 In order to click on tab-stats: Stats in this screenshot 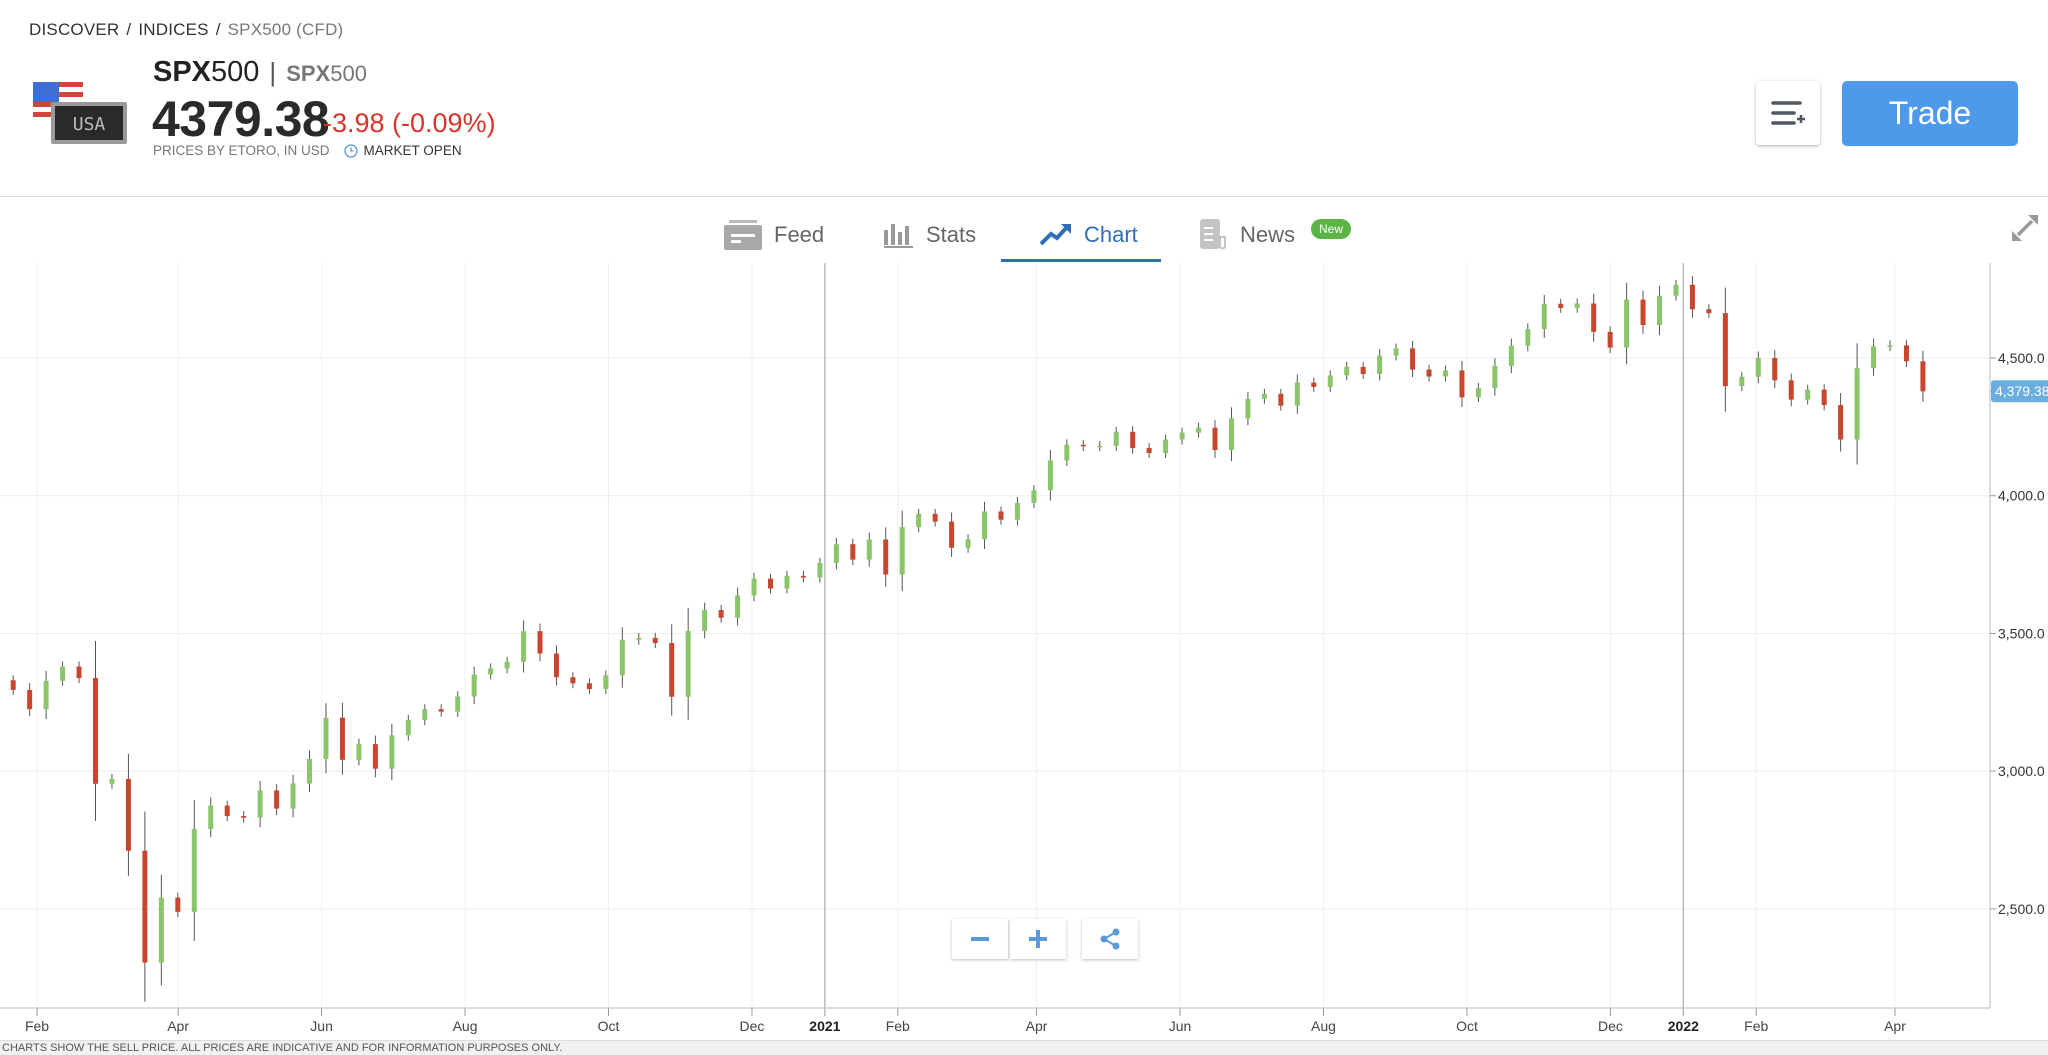, I will do `click(930, 234)`.